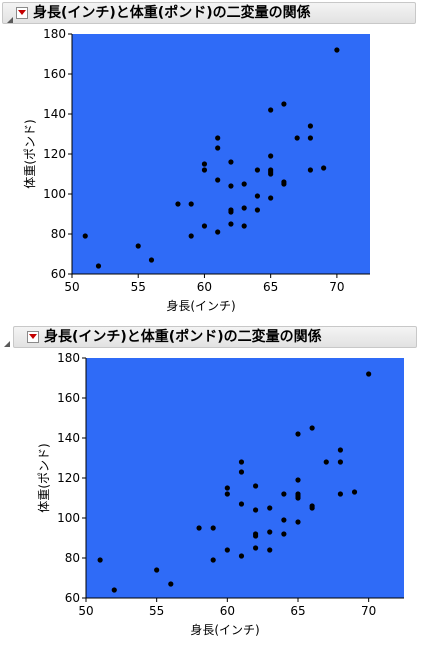  What do you see at coordinates (54, 194) in the screenshot?
I see `y-tick-label: 100` at bounding box center [54, 194].